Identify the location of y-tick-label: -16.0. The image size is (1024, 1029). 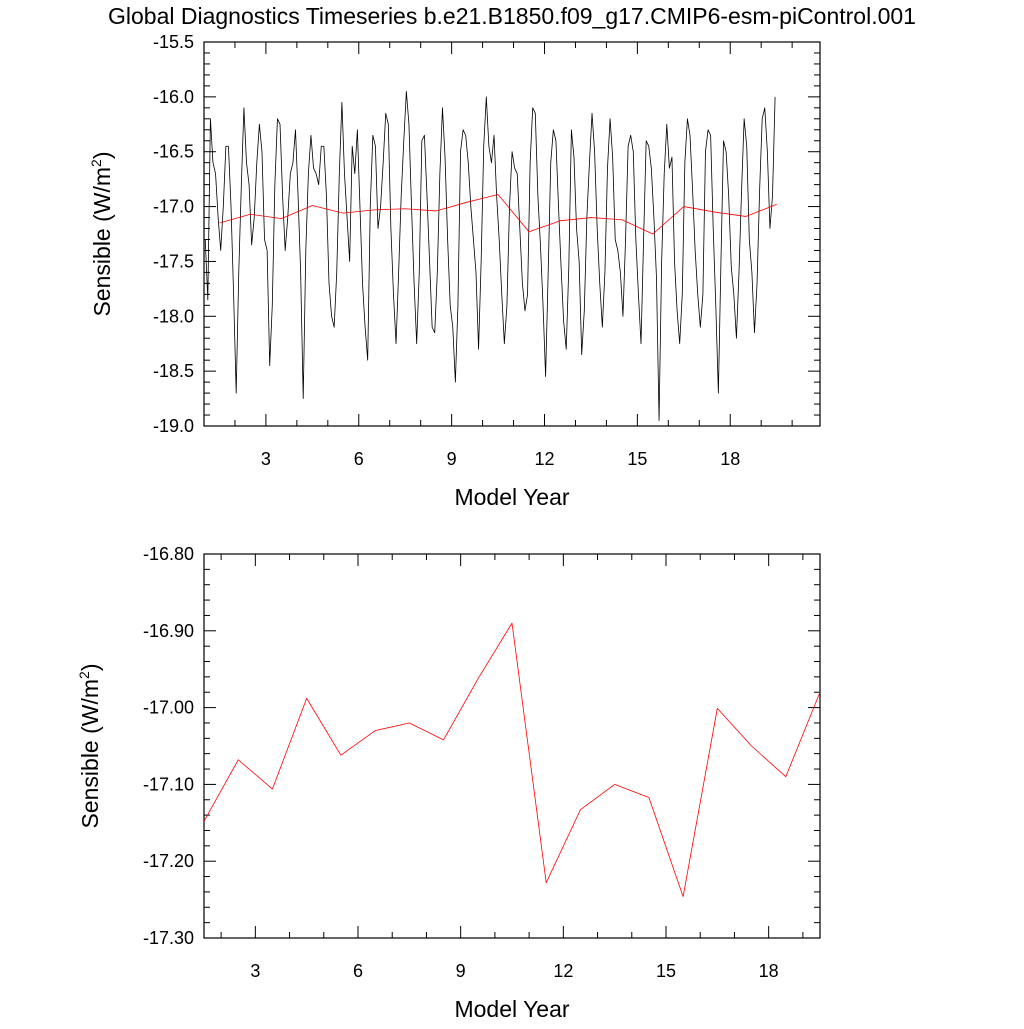
(173, 97).